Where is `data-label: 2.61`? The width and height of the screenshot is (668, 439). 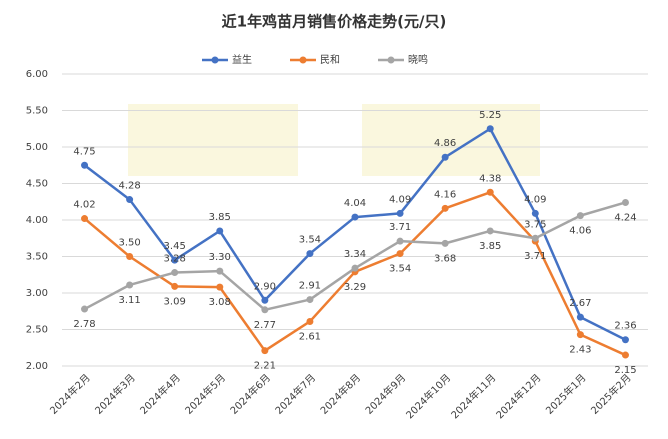
data-label: 2.61 is located at coordinates (310, 336).